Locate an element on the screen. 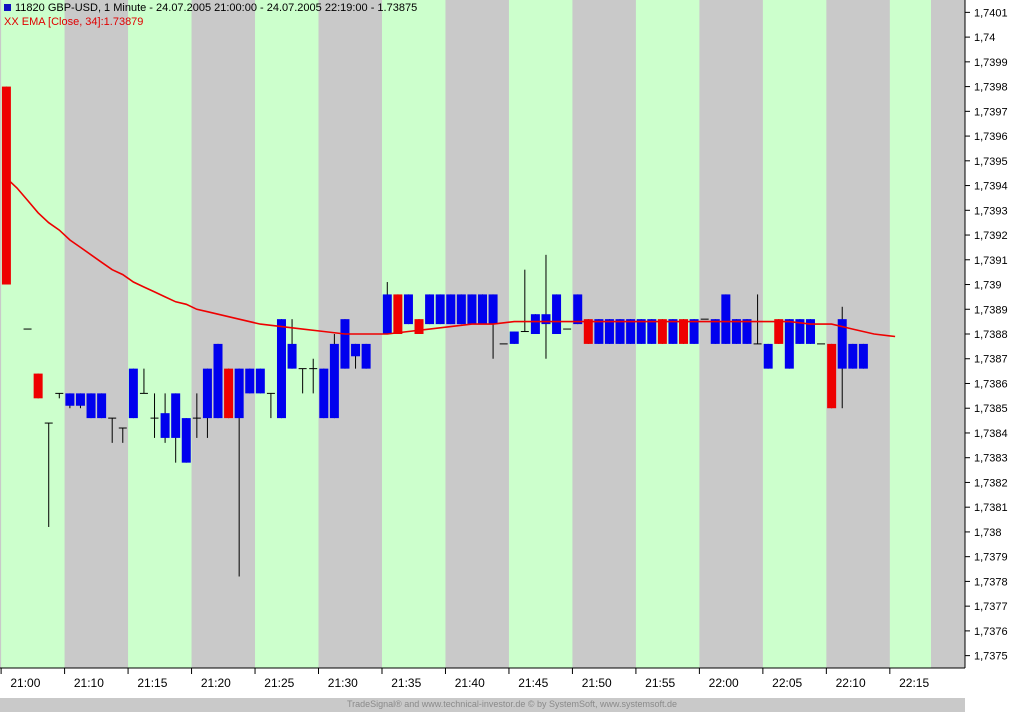  x-tick-label: 21:15 is located at coordinates (152, 683).